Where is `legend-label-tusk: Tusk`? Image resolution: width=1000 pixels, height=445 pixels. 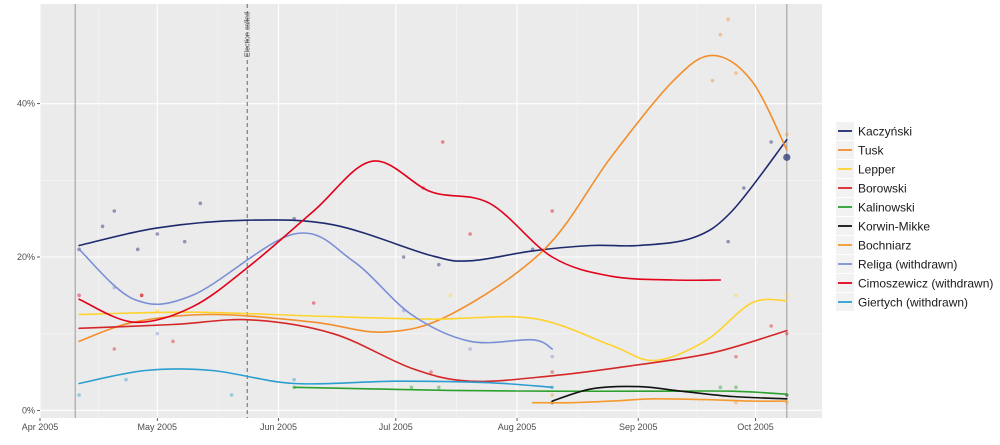
legend-label-tusk: Tusk is located at coordinates (871, 151).